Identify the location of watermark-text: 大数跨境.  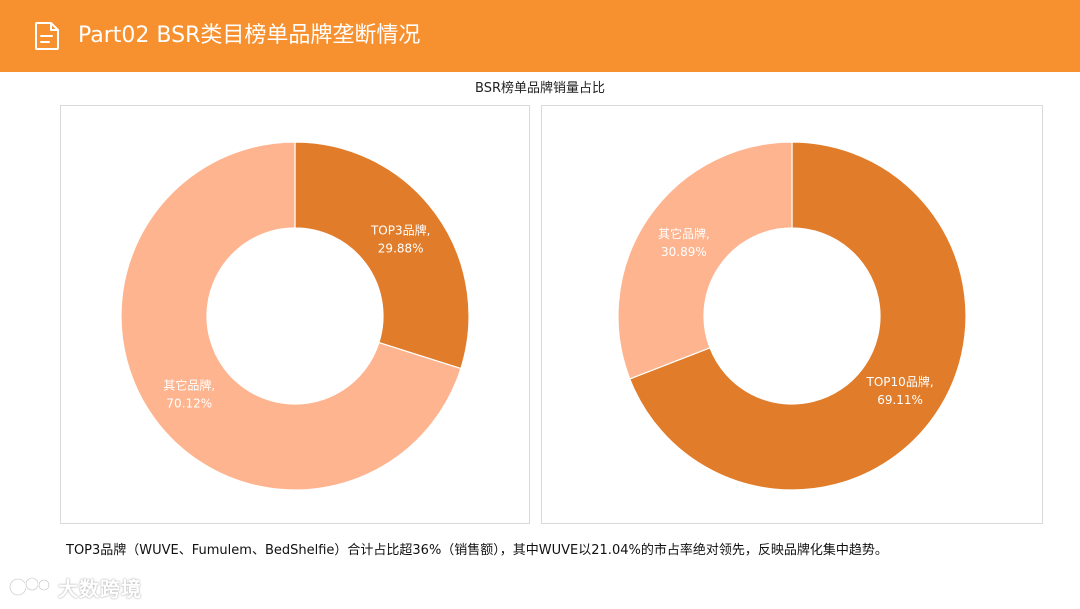
(100, 588).